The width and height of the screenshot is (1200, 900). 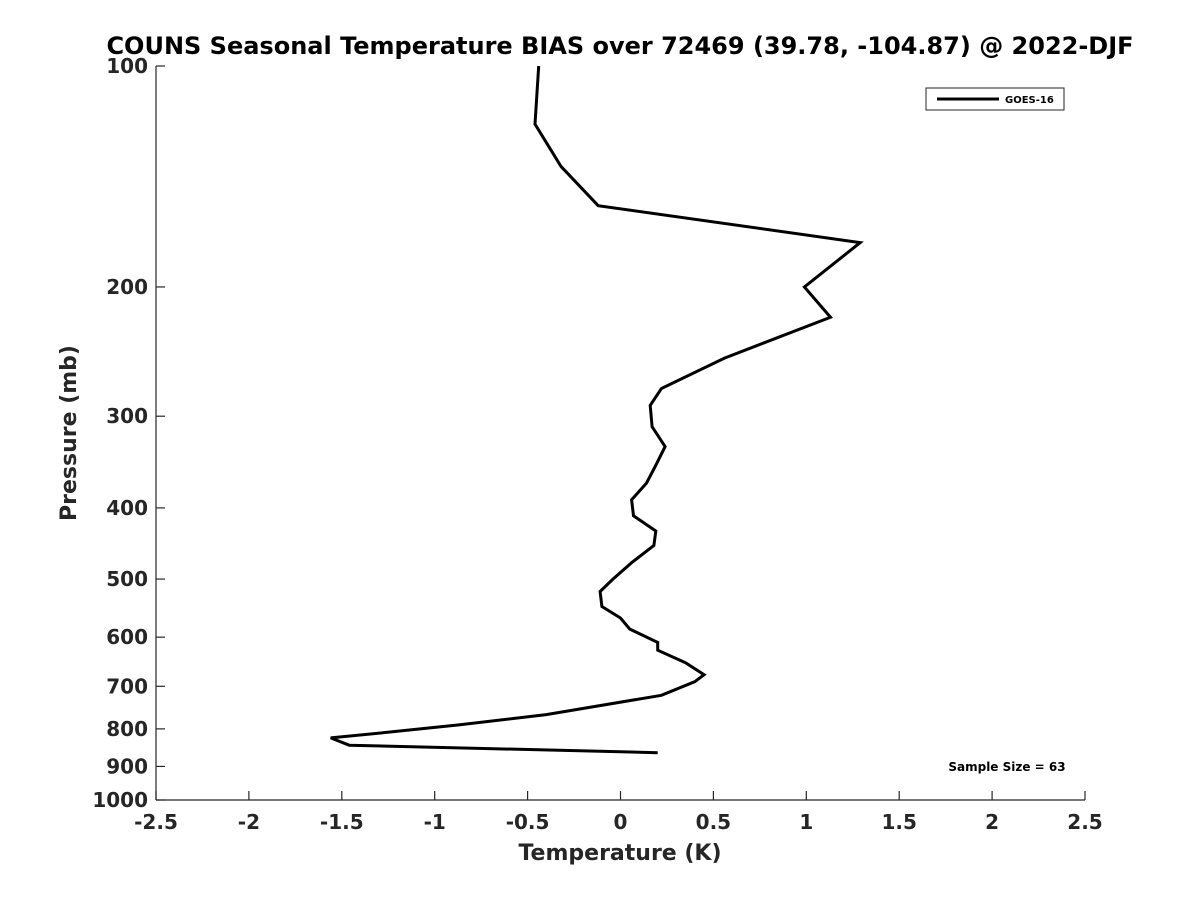 I want to click on x-tick-label: 0.5, so click(x=713, y=822).